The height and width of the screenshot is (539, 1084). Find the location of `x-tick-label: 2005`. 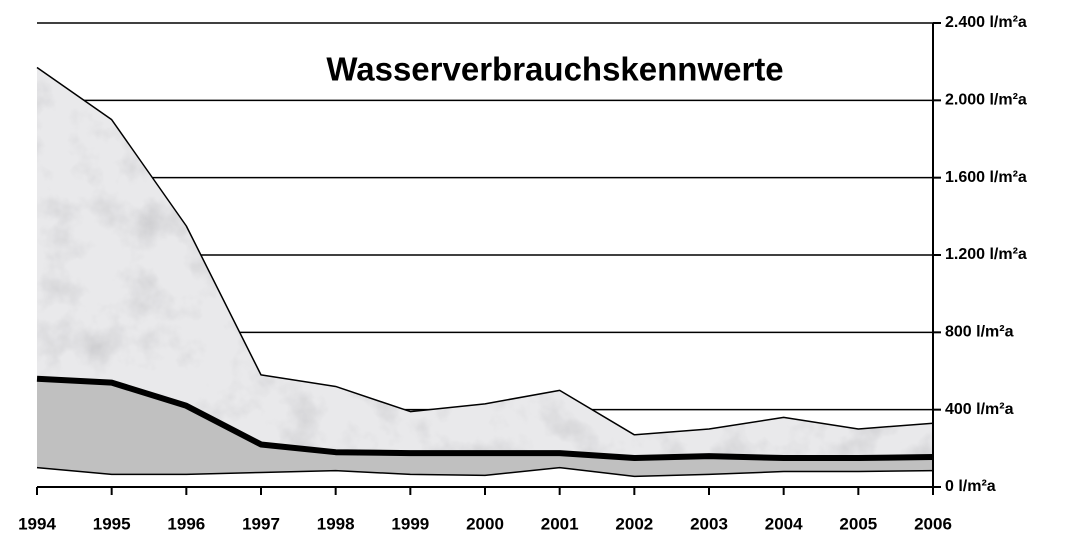

x-tick-label: 2005 is located at coordinates (858, 523).